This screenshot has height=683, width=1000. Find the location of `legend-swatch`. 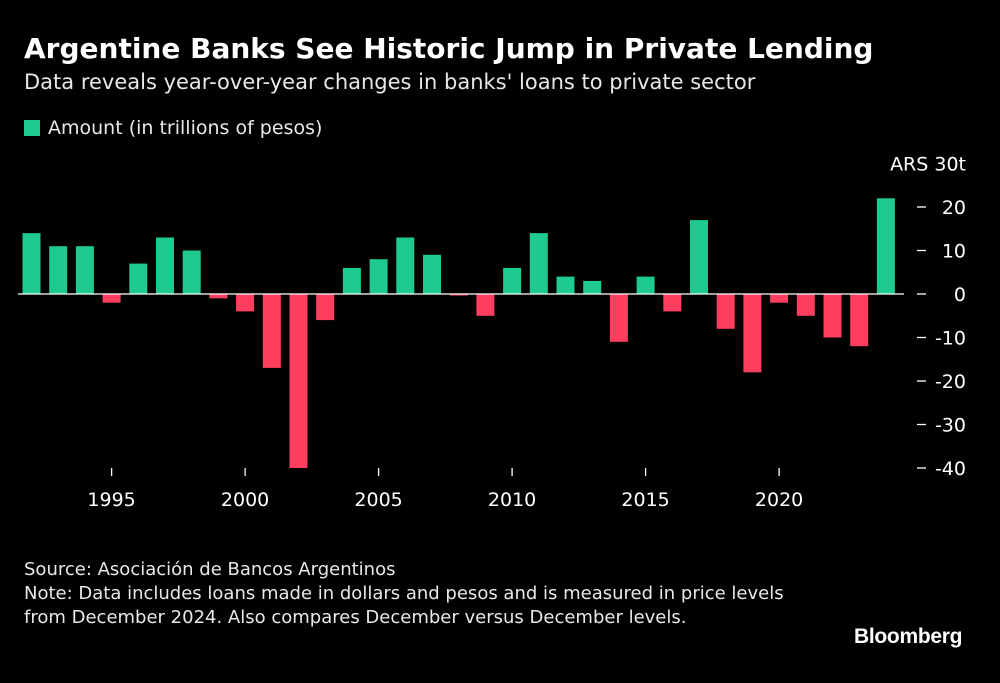

legend-swatch is located at coordinates (32, 128).